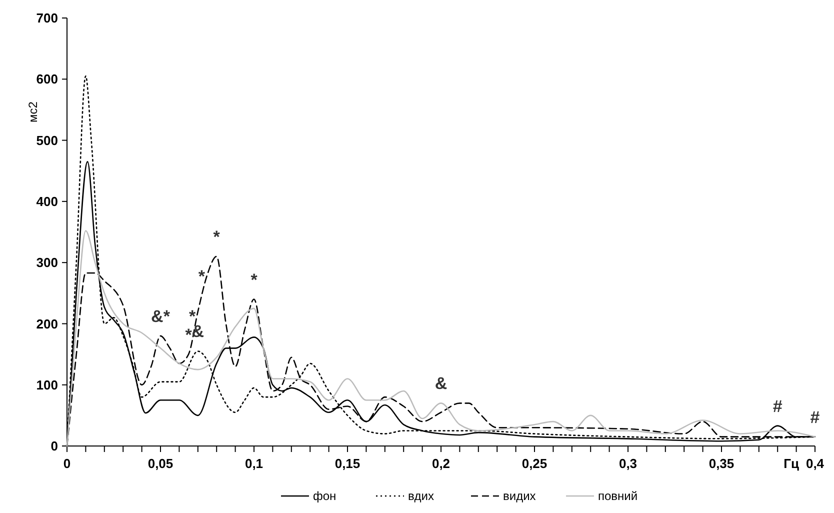  What do you see at coordinates (441, 384) in the screenshot?
I see `annotation: &` at bounding box center [441, 384].